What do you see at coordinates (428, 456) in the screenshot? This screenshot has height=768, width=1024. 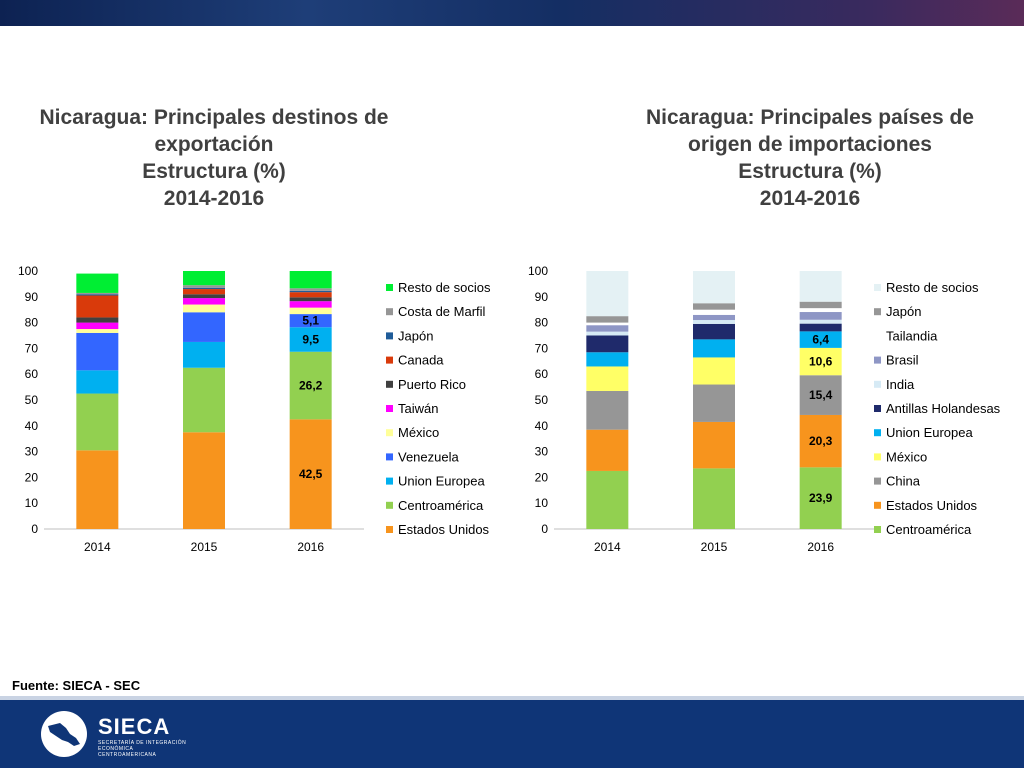 I see `legend-label: Venezuela` at bounding box center [428, 456].